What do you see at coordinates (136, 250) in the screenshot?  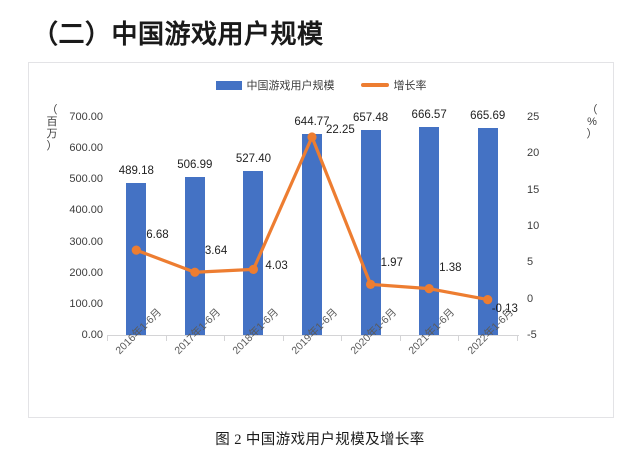 I see `line-point-2016年1-6月` at bounding box center [136, 250].